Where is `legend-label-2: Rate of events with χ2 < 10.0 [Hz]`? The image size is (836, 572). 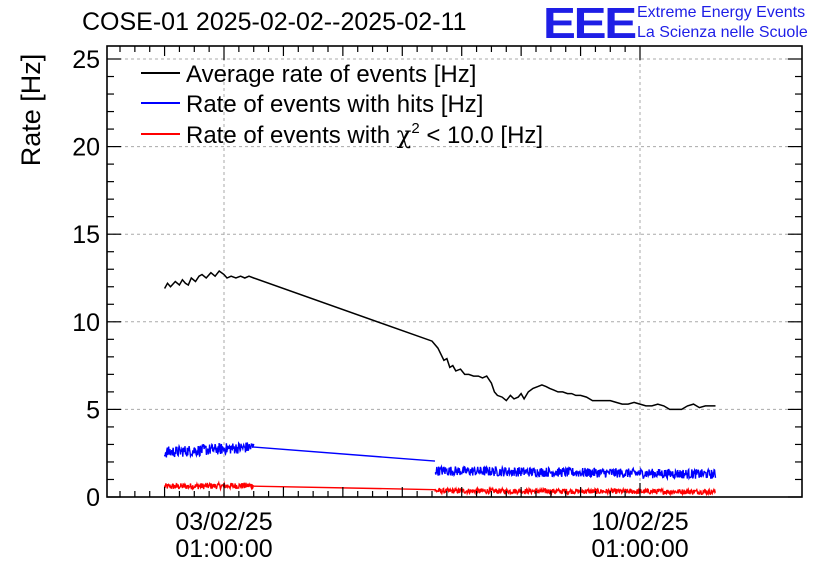 legend-label-2: Rate of events with χ2 < 10.0 [Hz] is located at coordinates (364, 134).